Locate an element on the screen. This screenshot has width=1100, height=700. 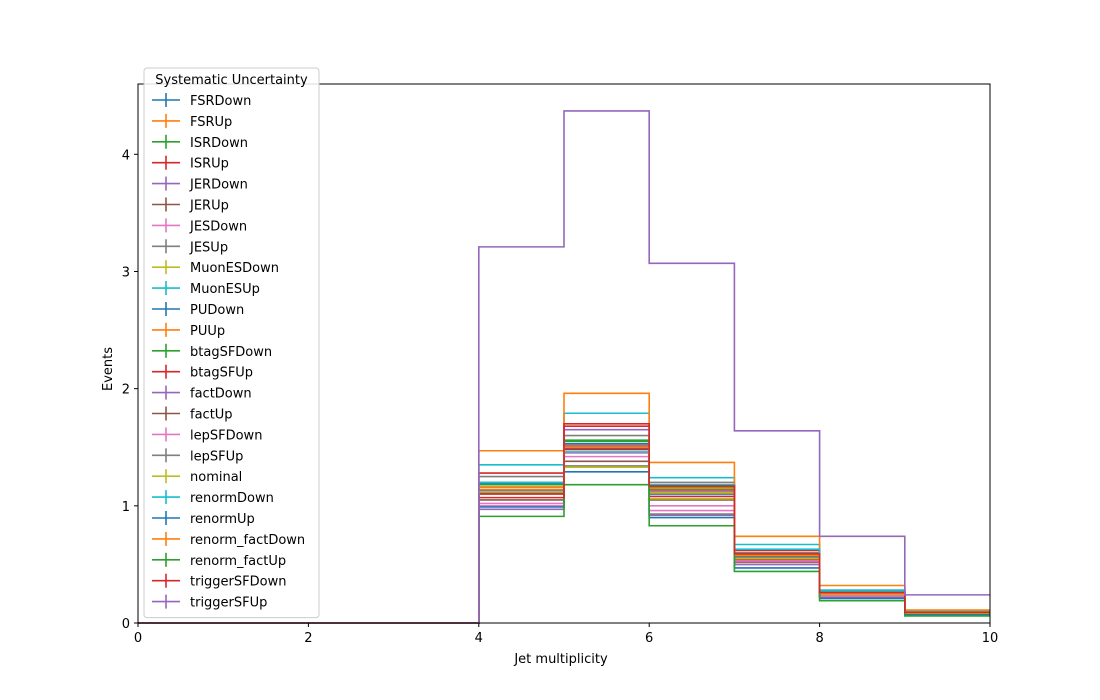
legend-entry-JERUp: JERUp is located at coordinates (190, 205).